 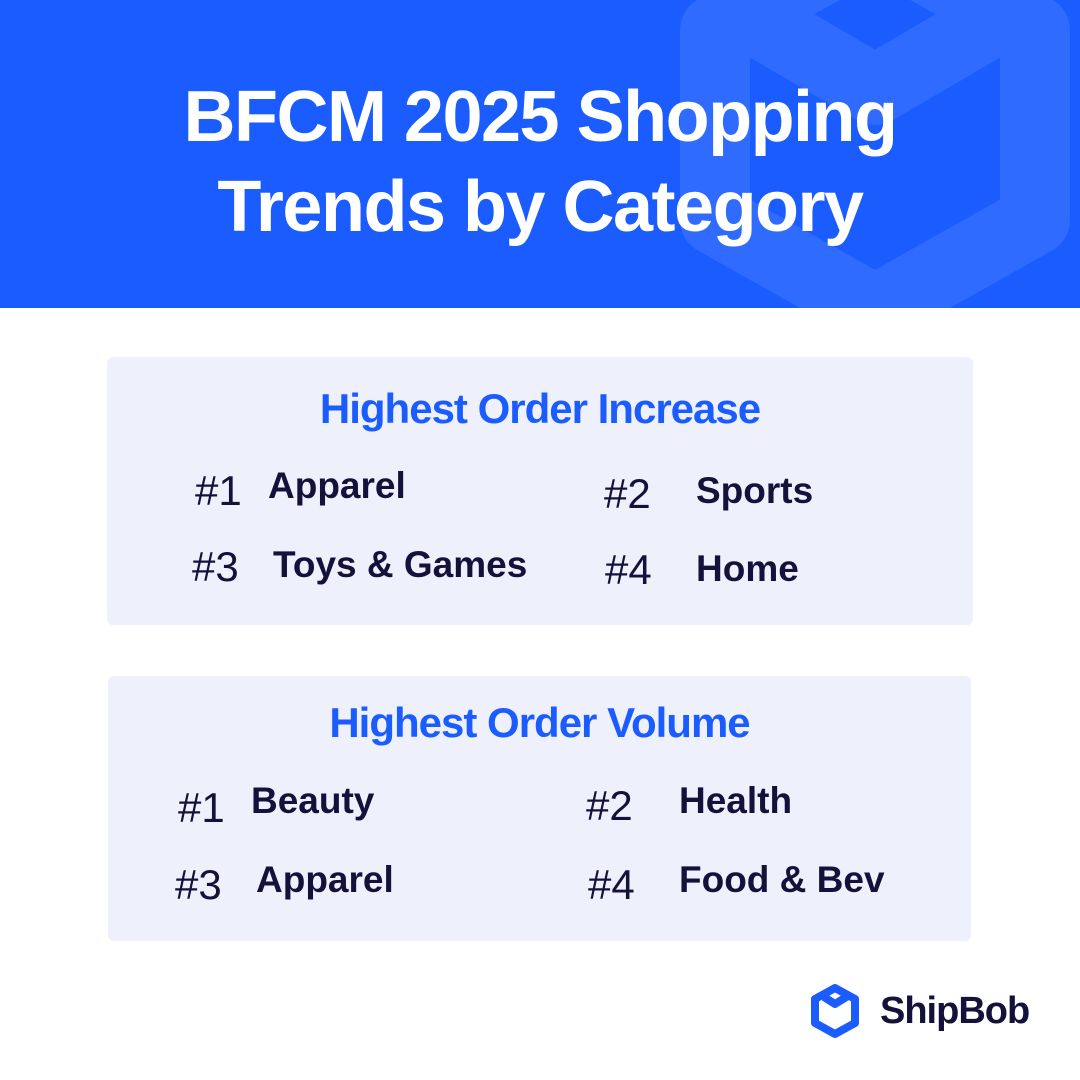 What do you see at coordinates (755, 490) in the screenshot?
I see `category-label: Sports` at bounding box center [755, 490].